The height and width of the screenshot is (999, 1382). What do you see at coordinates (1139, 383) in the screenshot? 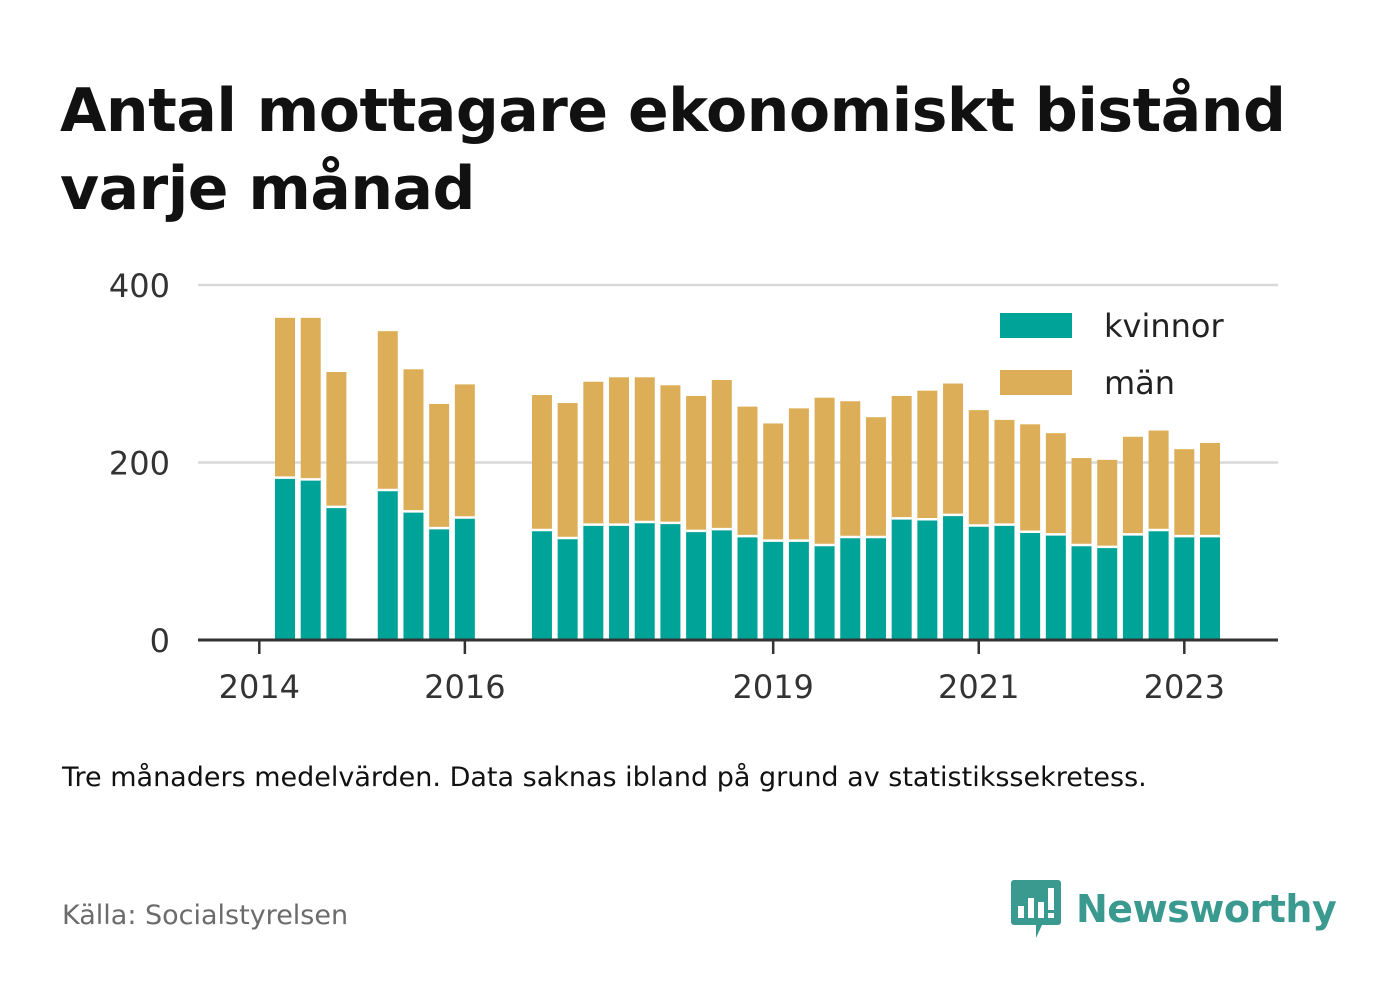
I see `legend-label-man: män` at bounding box center [1139, 383].